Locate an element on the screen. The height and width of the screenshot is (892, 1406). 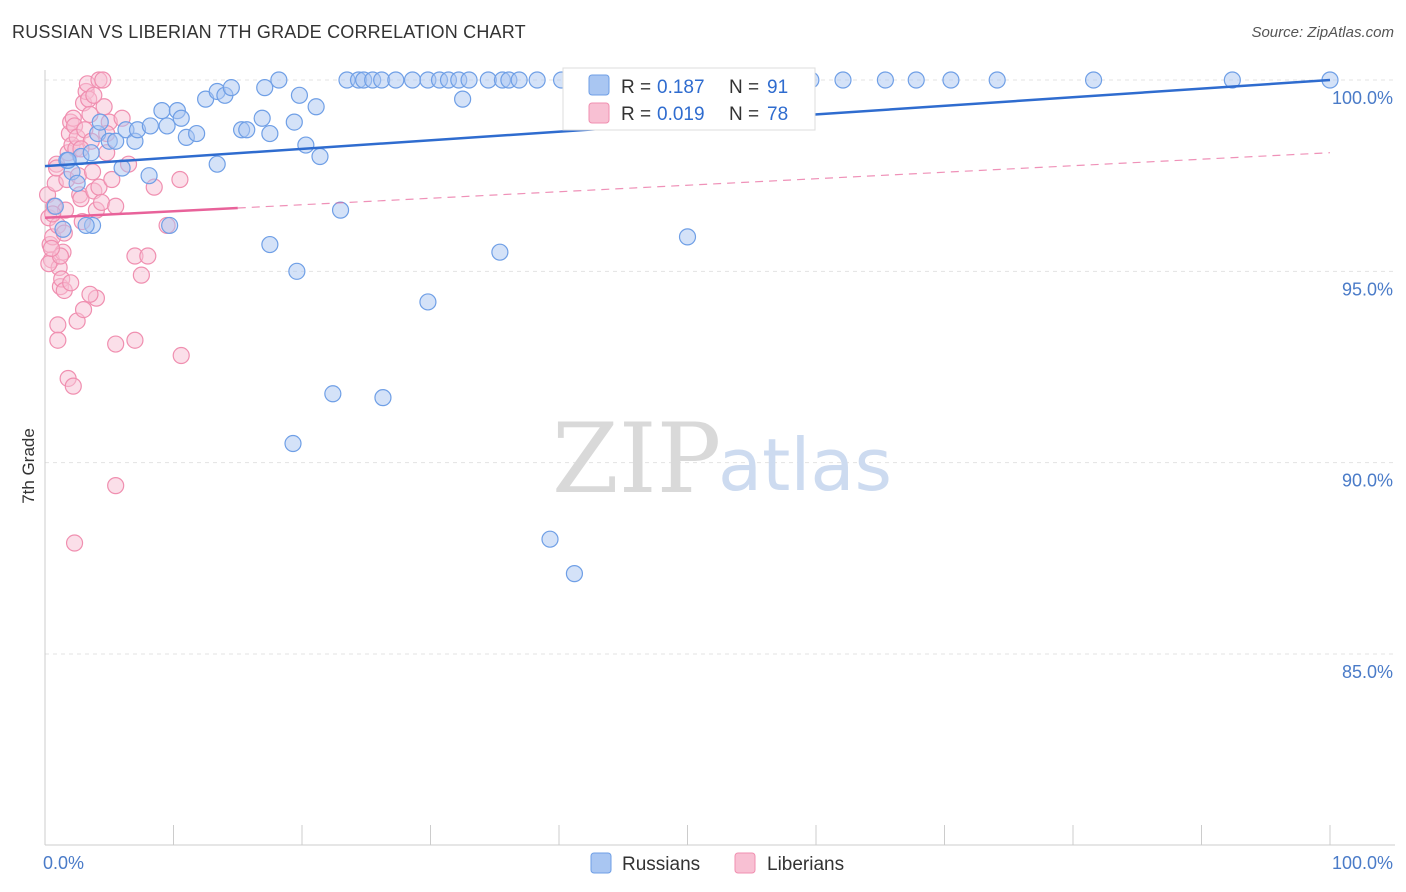
legend-liberians-r-label: R = is located at coordinates (636, 114).